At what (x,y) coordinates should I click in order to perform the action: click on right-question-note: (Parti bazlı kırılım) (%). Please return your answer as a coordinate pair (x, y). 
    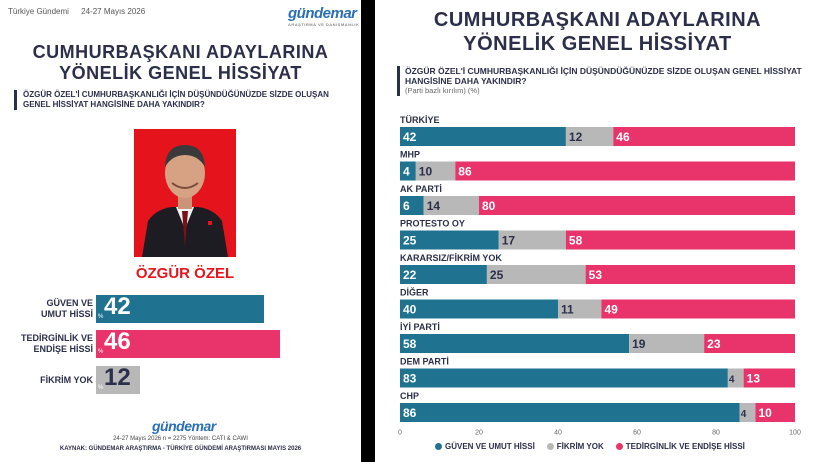
    Looking at the image, I should click on (442, 90).